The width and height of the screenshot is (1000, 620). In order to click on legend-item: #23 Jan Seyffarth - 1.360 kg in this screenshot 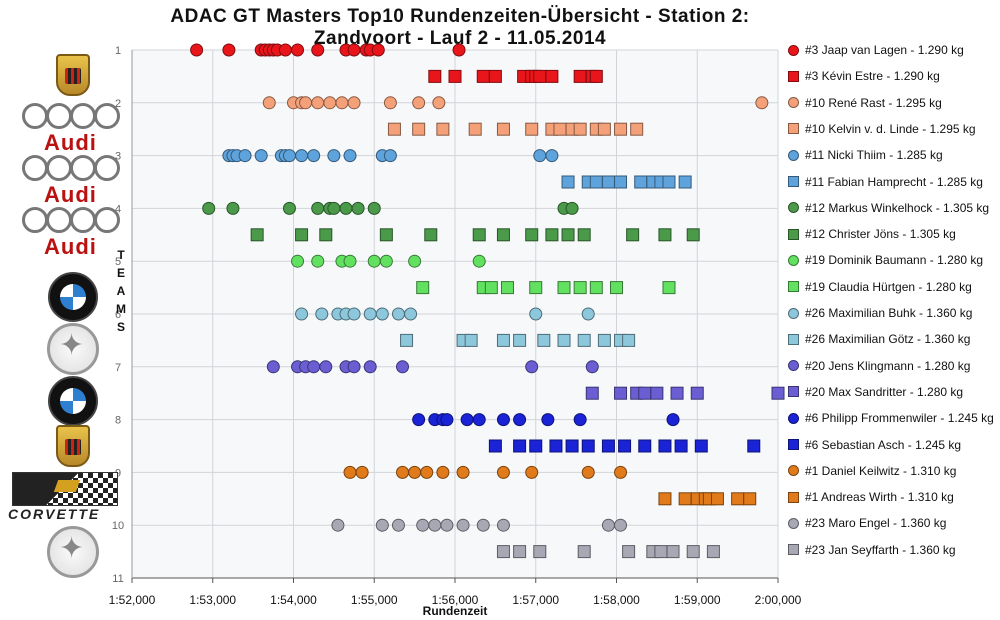, I will do `click(872, 550)`.